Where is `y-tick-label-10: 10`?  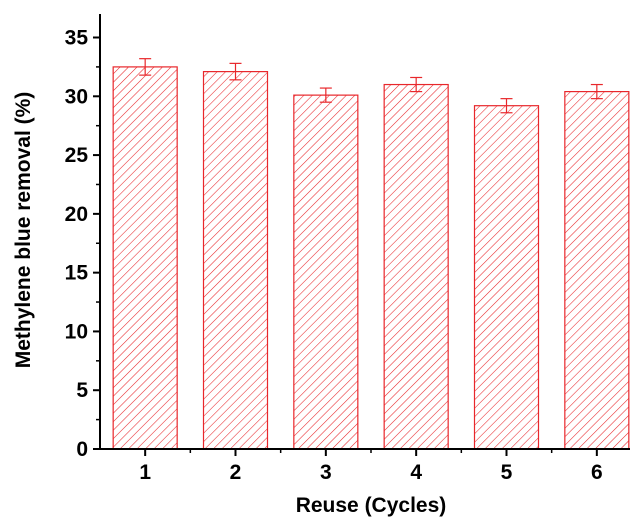 y-tick-label-10: 10 is located at coordinates (76, 331).